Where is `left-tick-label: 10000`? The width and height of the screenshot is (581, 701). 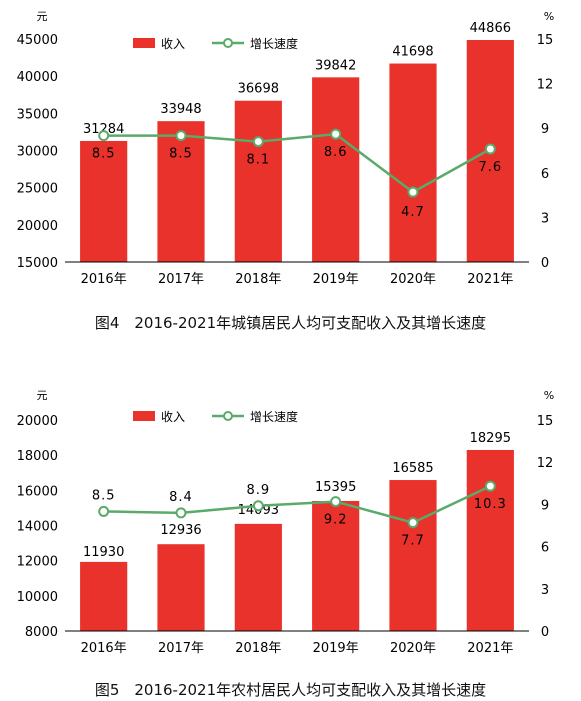
left-tick-label: 10000 is located at coordinates (37, 597).